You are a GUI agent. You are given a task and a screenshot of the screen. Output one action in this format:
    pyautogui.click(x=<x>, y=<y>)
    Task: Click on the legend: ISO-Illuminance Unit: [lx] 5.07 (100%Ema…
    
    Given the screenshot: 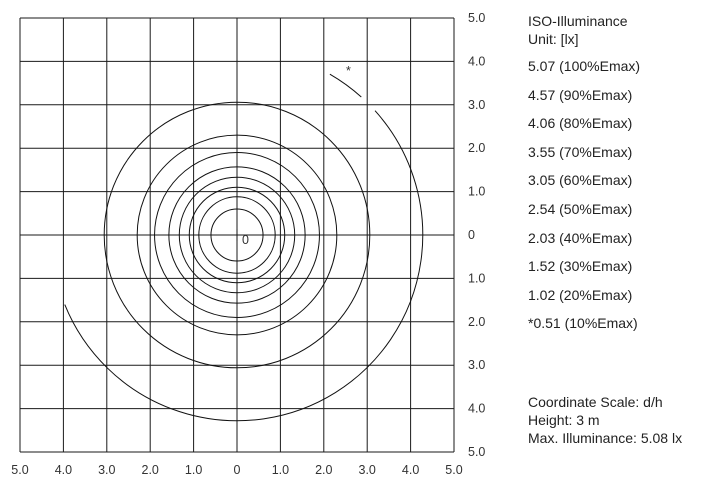 What is the action you would take?
    pyautogui.click(x=584, y=175)
    